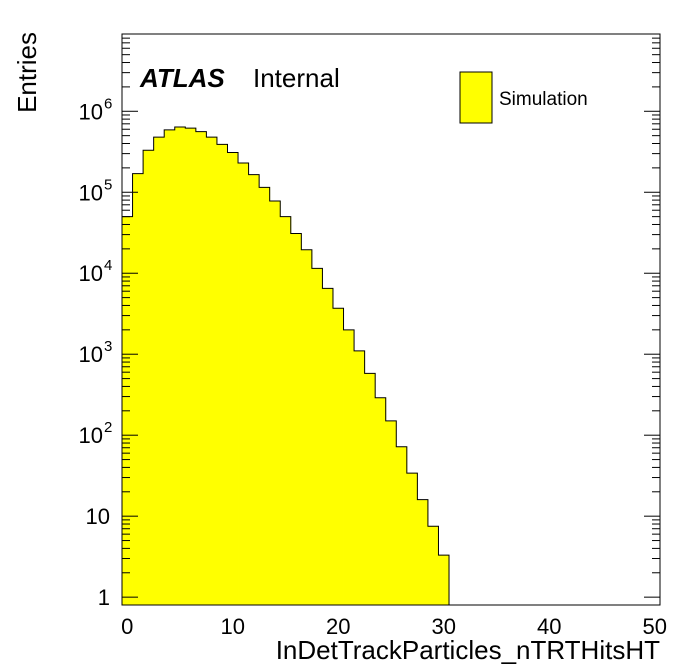 The height and width of the screenshot is (672, 696). I want to click on atlas-label: ATLAS, so click(182, 78).